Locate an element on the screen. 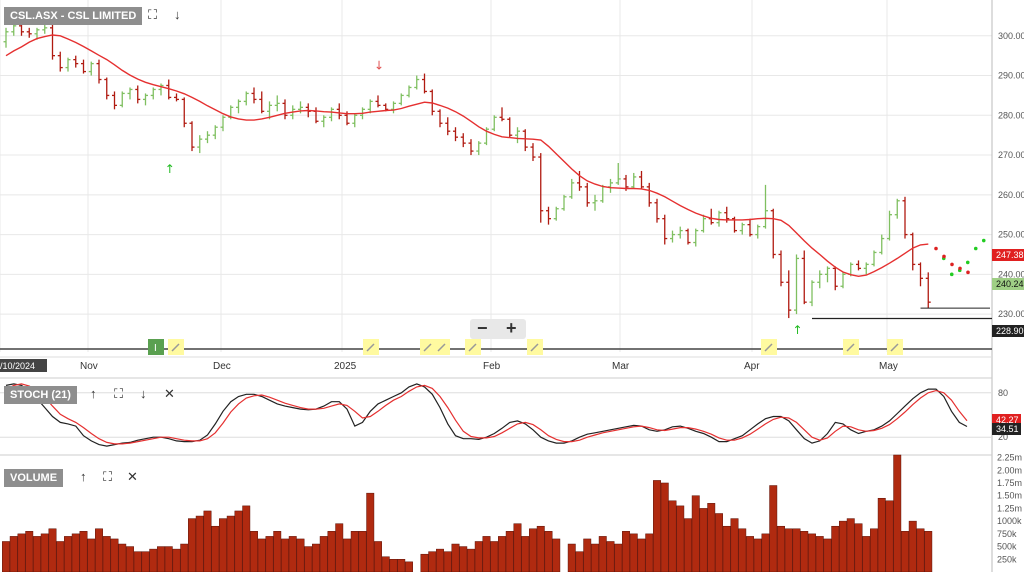 The image size is (1024, 572). stoch-d-line is located at coordinates (486, 414).